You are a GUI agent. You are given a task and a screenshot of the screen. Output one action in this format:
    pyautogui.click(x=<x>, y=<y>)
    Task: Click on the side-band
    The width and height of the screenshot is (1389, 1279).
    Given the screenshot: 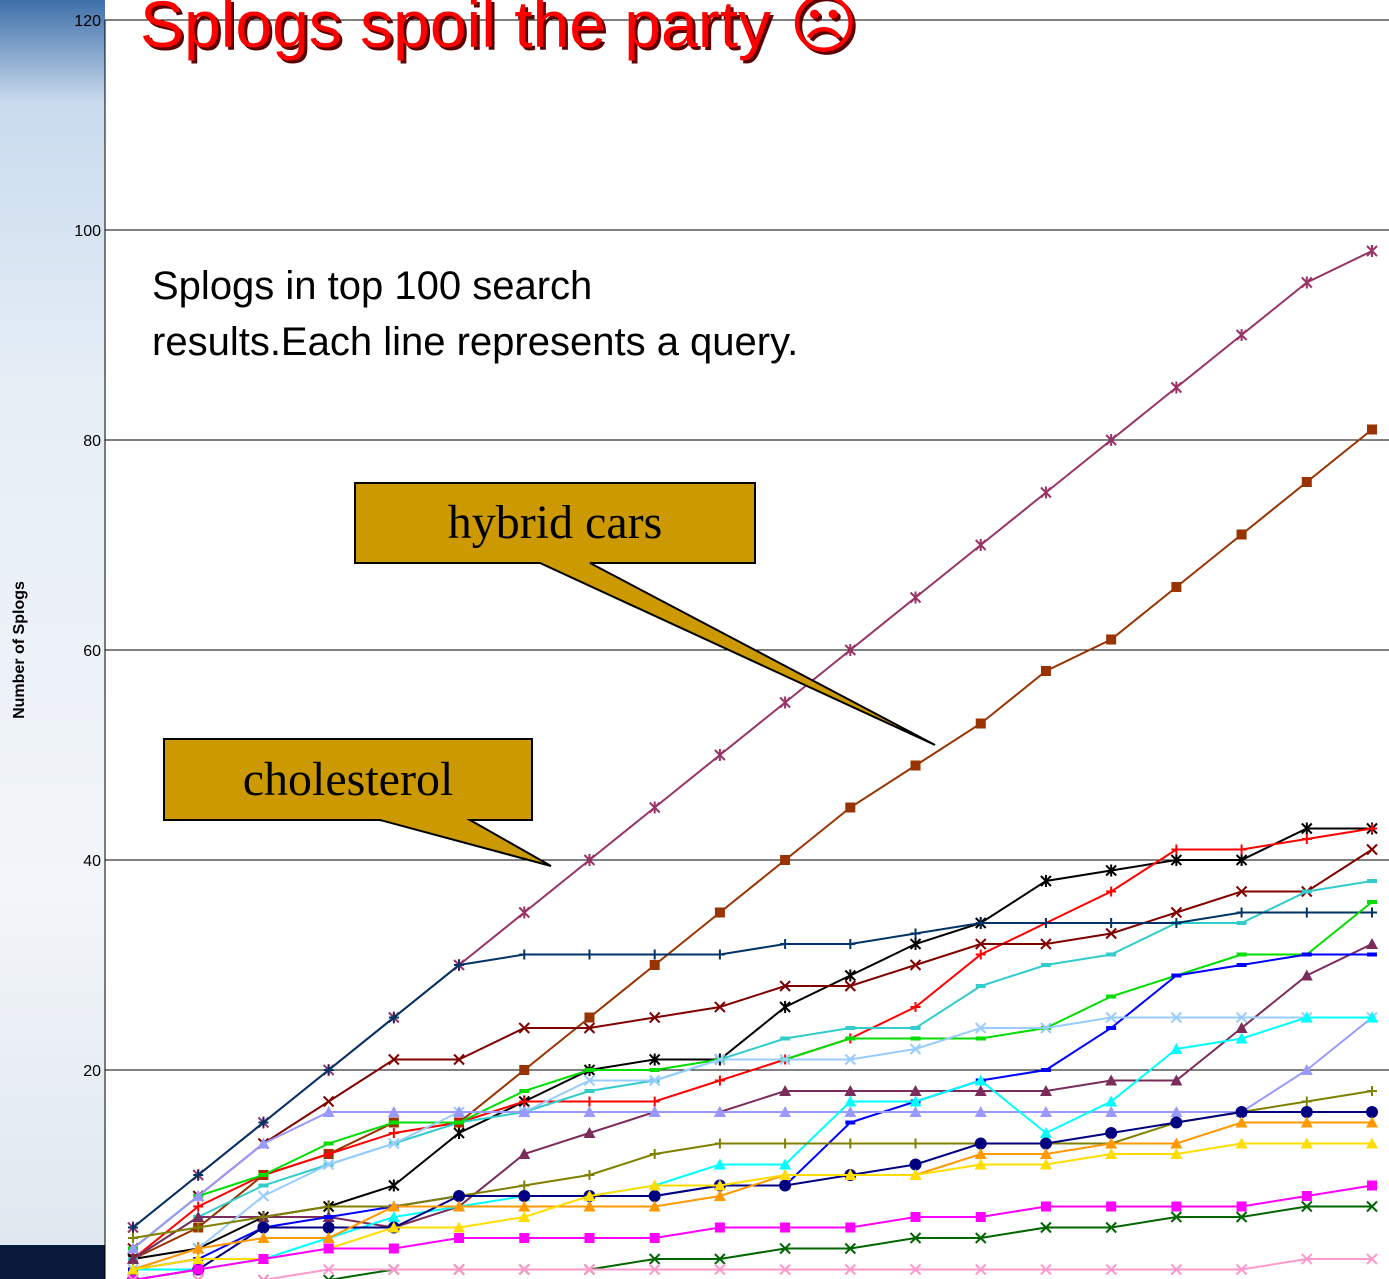 What is the action you would take?
    pyautogui.click(x=52, y=639)
    